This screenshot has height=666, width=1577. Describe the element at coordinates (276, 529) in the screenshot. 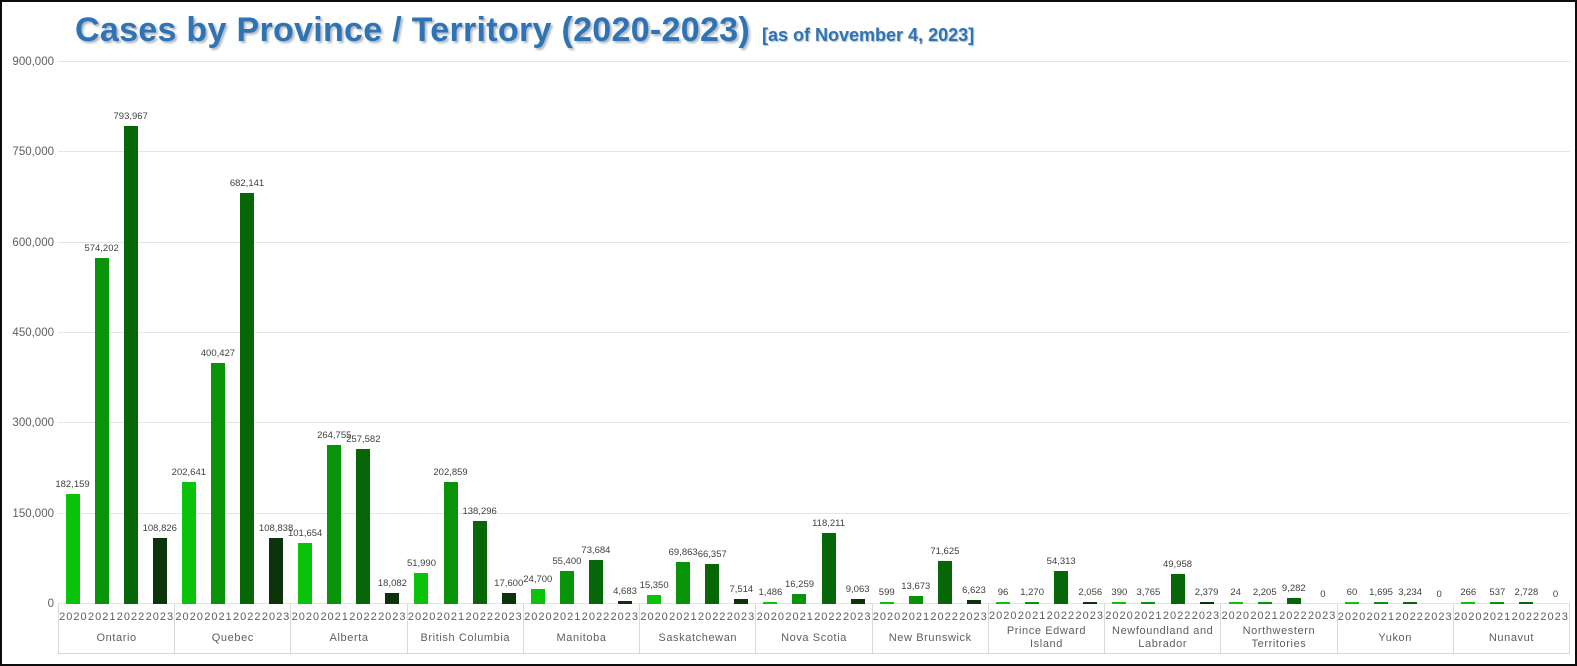

I see `bar-value-label: 108,838` at that location.